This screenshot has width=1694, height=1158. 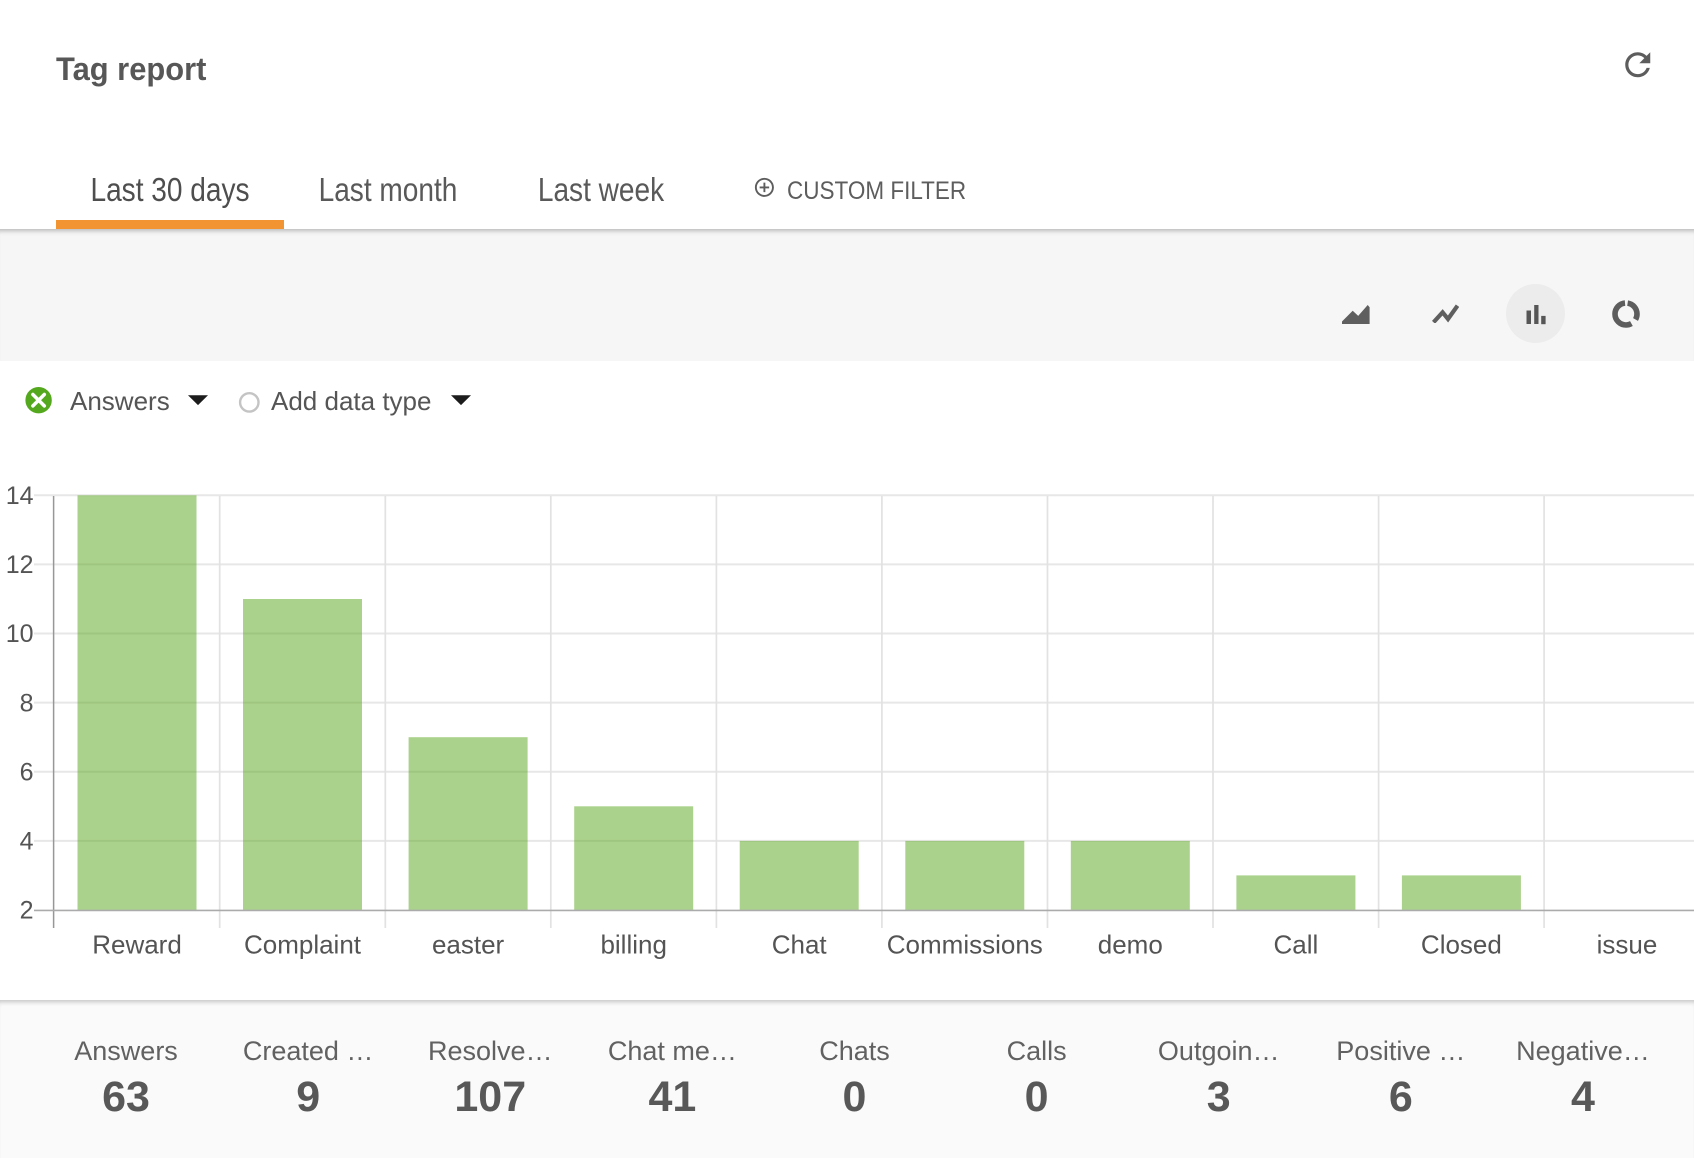 What do you see at coordinates (20, 496) in the screenshot?
I see `svg-text: 14` at bounding box center [20, 496].